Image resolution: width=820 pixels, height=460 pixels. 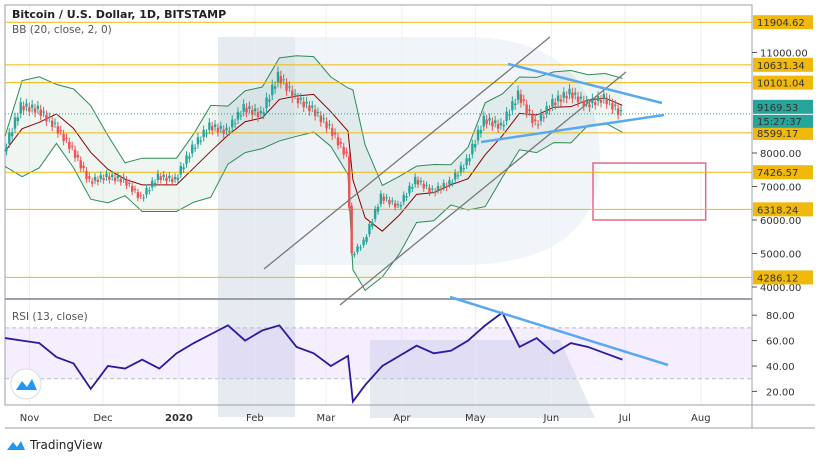 I want to click on price-tick-label: 6000.00, so click(x=780, y=221).